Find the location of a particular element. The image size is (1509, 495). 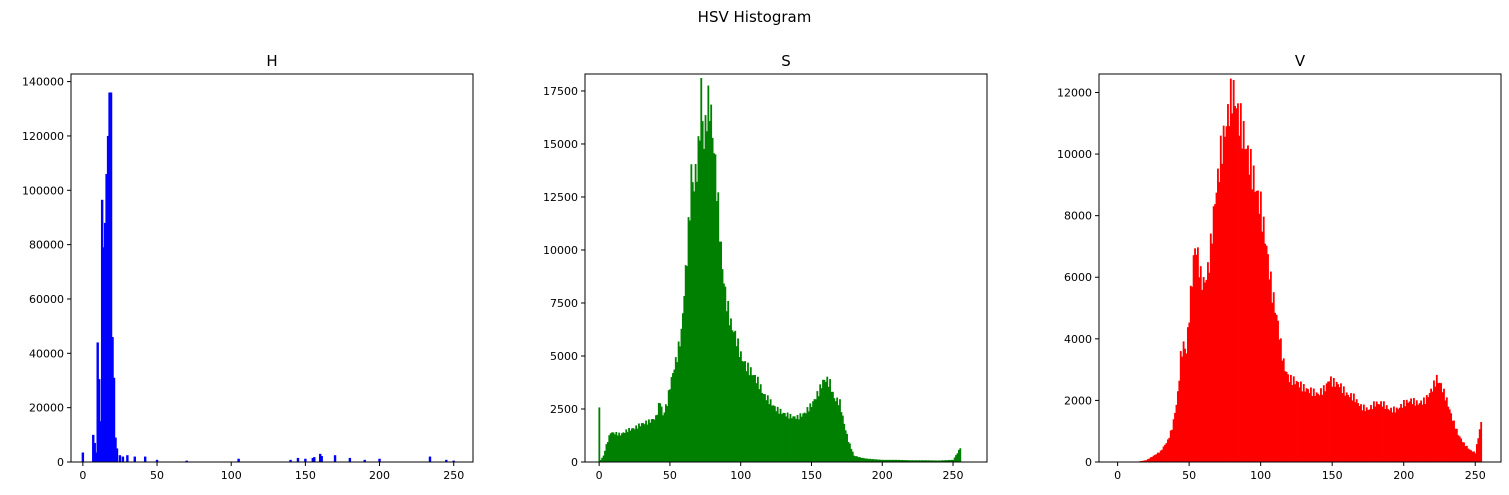

y-tick-label: 0 is located at coordinates (60, 462).